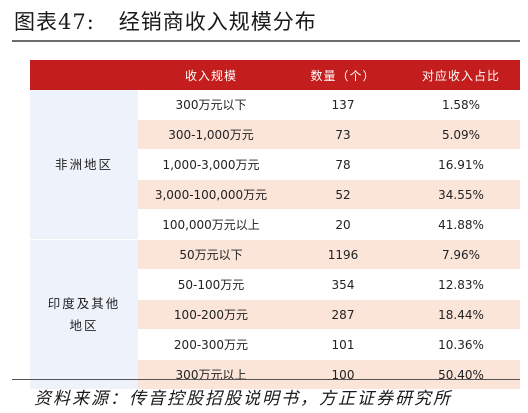 The height and width of the screenshot is (413, 528). What do you see at coordinates (461, 374) in the screenshot?
I see `cell-share: 50.40%` at bounding box center [461, 374].